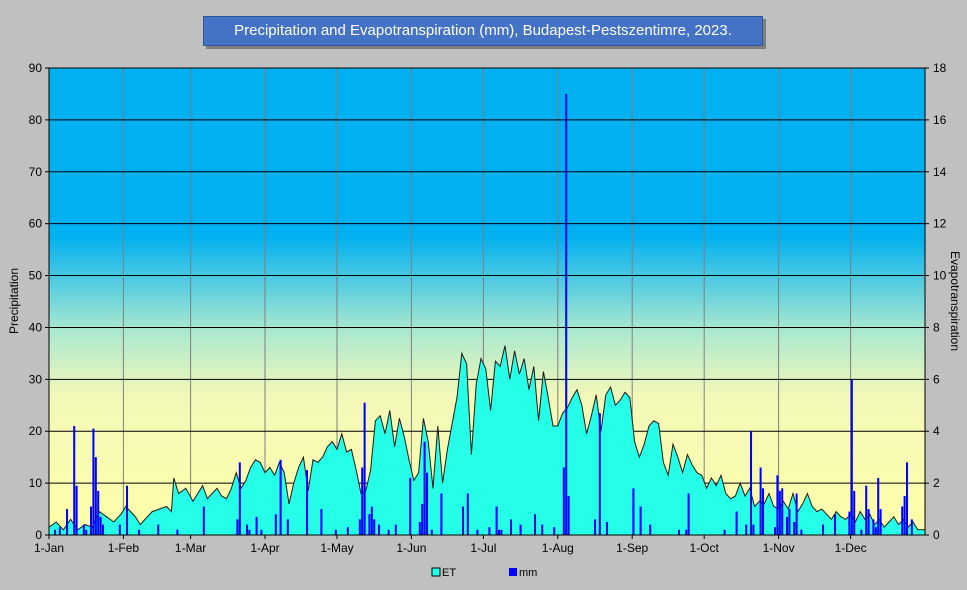  I want to click on y-tick-label: 20, so click(36, 431).